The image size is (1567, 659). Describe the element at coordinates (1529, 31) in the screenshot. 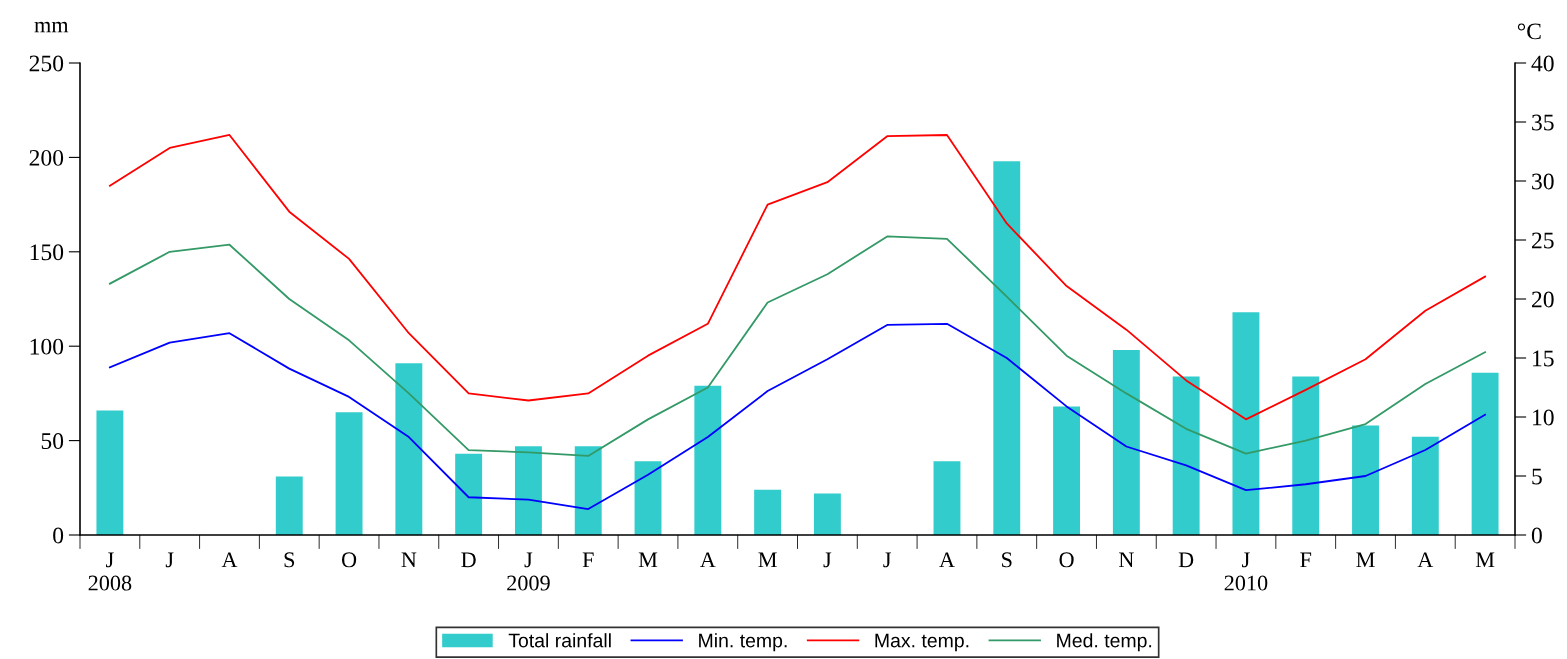

I see `y2-axis-title: °C` at that location.